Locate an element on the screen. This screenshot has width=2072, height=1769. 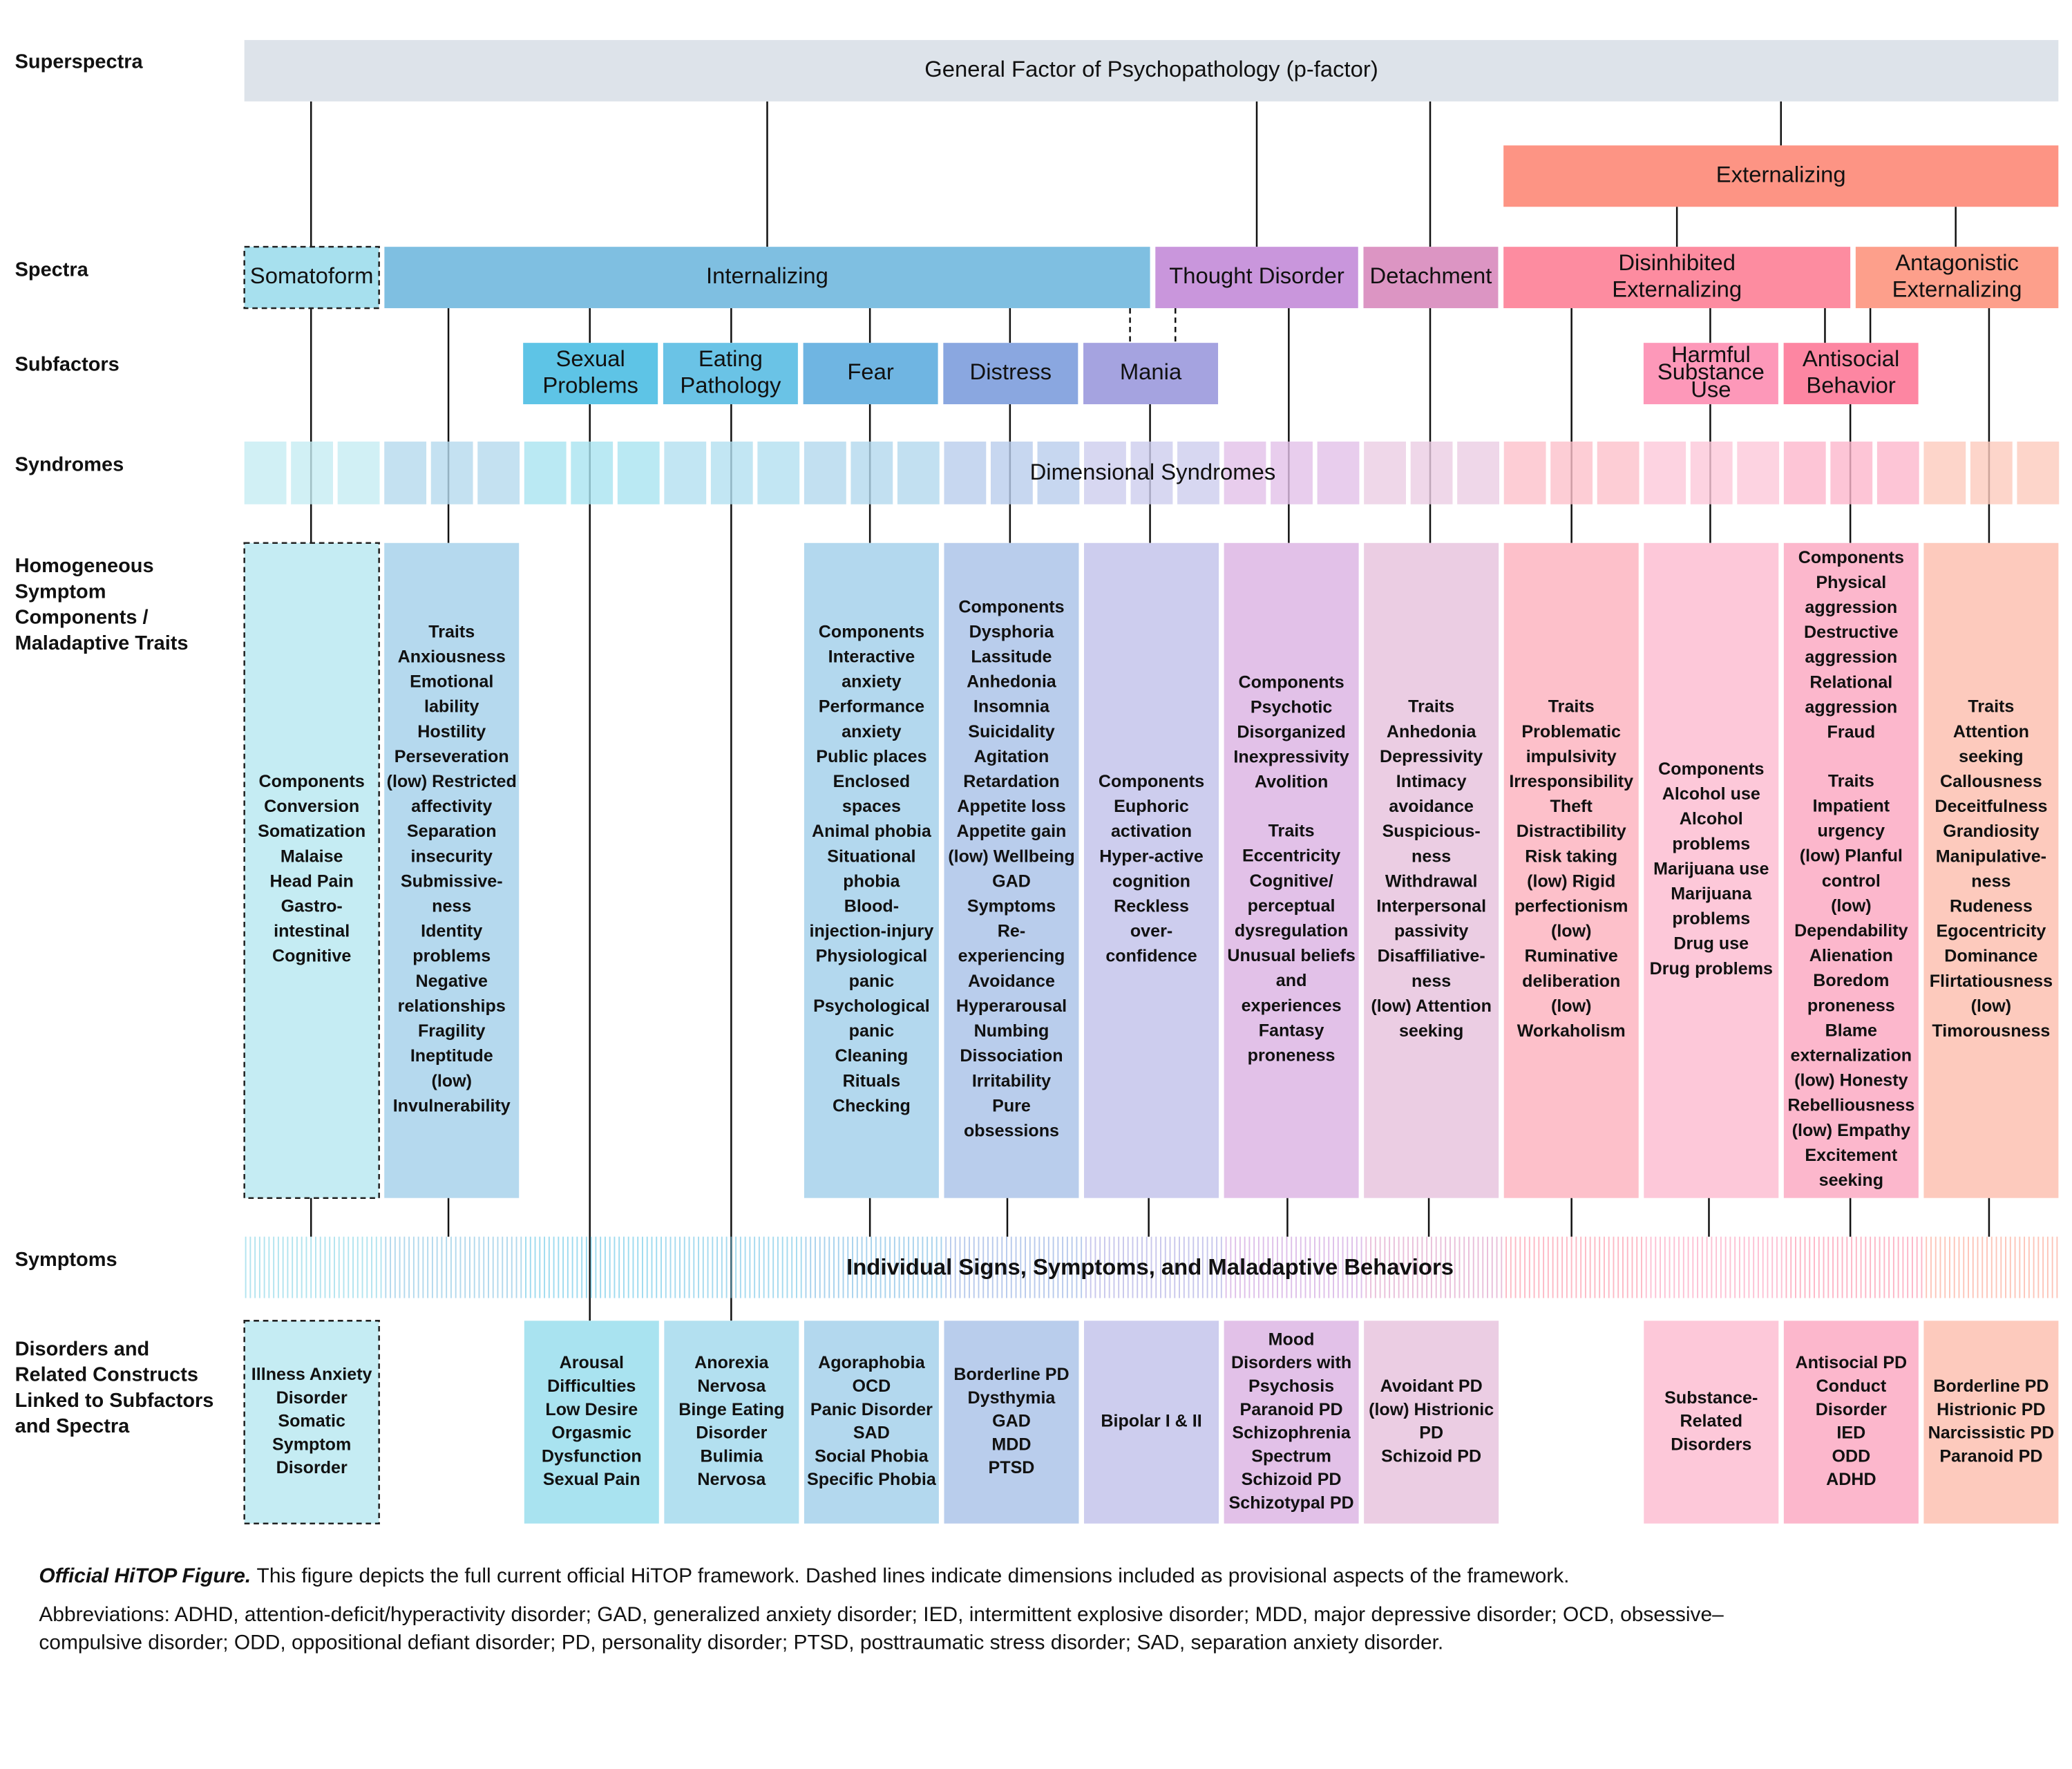
row-label: Symptoms is located at coordinates (66, 1260).